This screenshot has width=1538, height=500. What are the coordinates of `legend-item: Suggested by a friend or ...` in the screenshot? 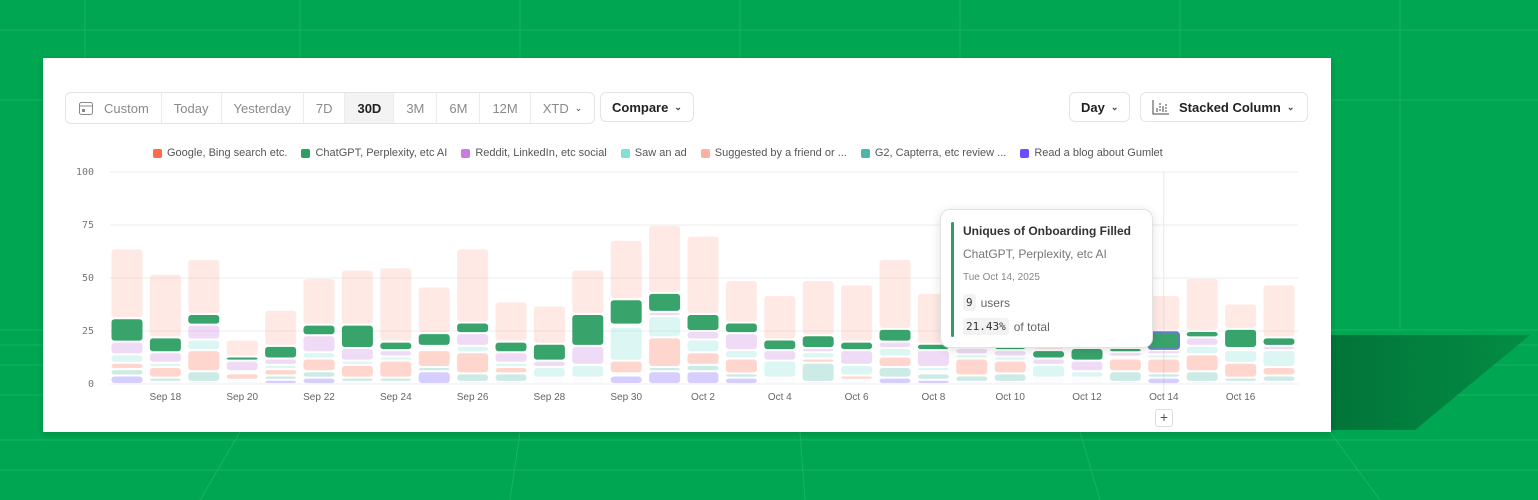 It's located at (773, 153).